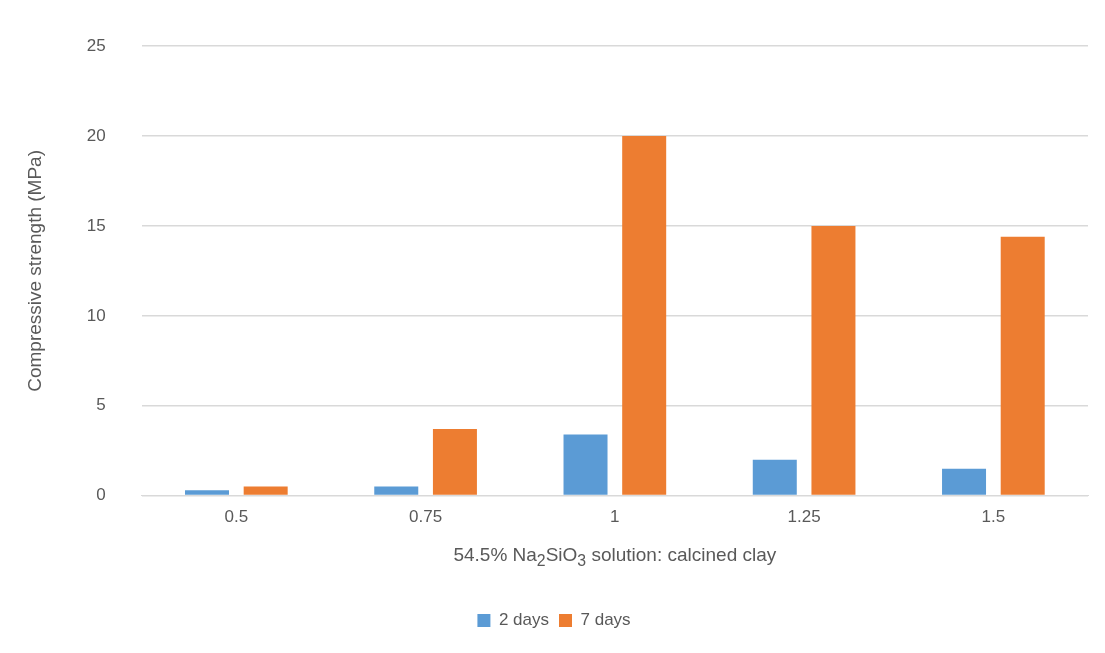 The height and width of the screenshot is (653, 1105). I want to click on y-axis-title: Compressive strength (MPa), so click(34, 271).